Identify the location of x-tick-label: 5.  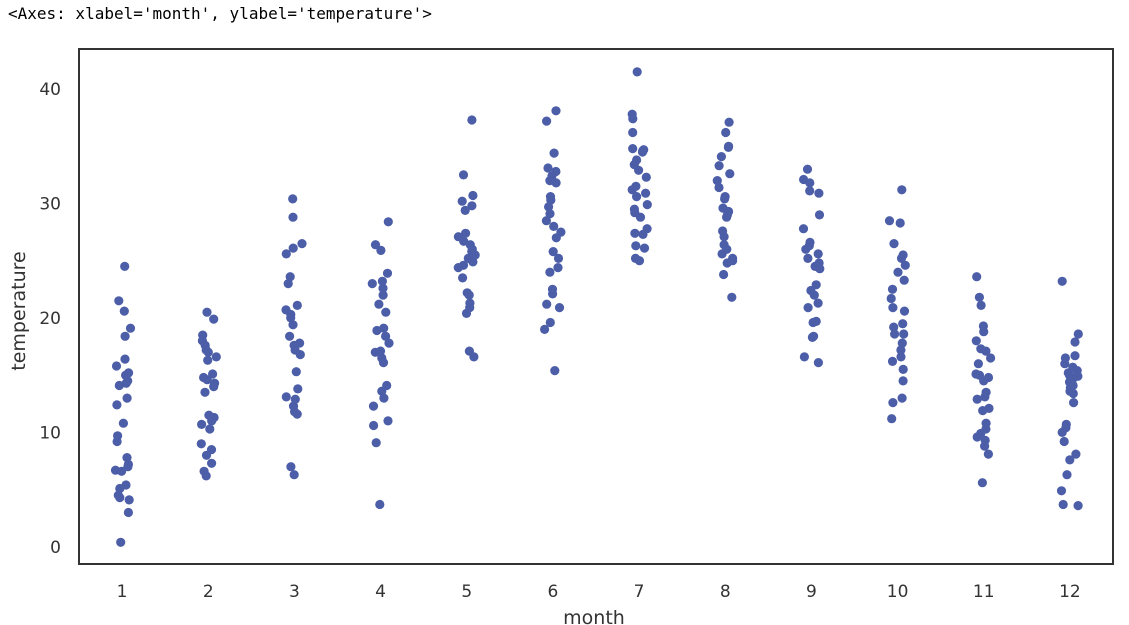
(466, 592).